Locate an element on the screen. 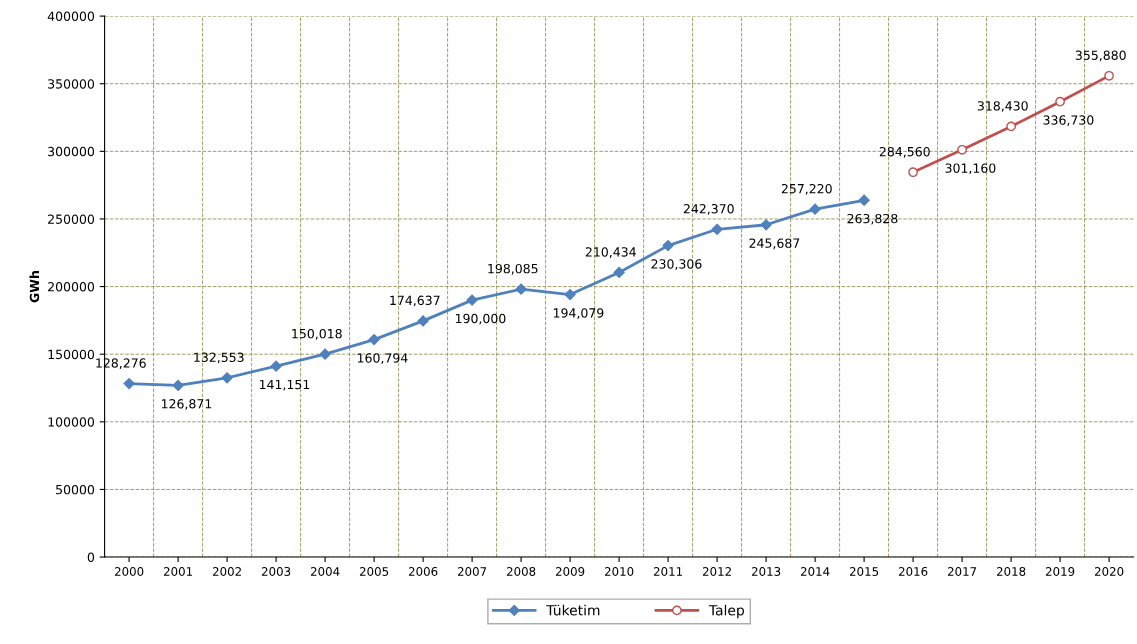 The image size is (1137, 644). x-tick-label: 2012 is located at coordinates (716, 571).